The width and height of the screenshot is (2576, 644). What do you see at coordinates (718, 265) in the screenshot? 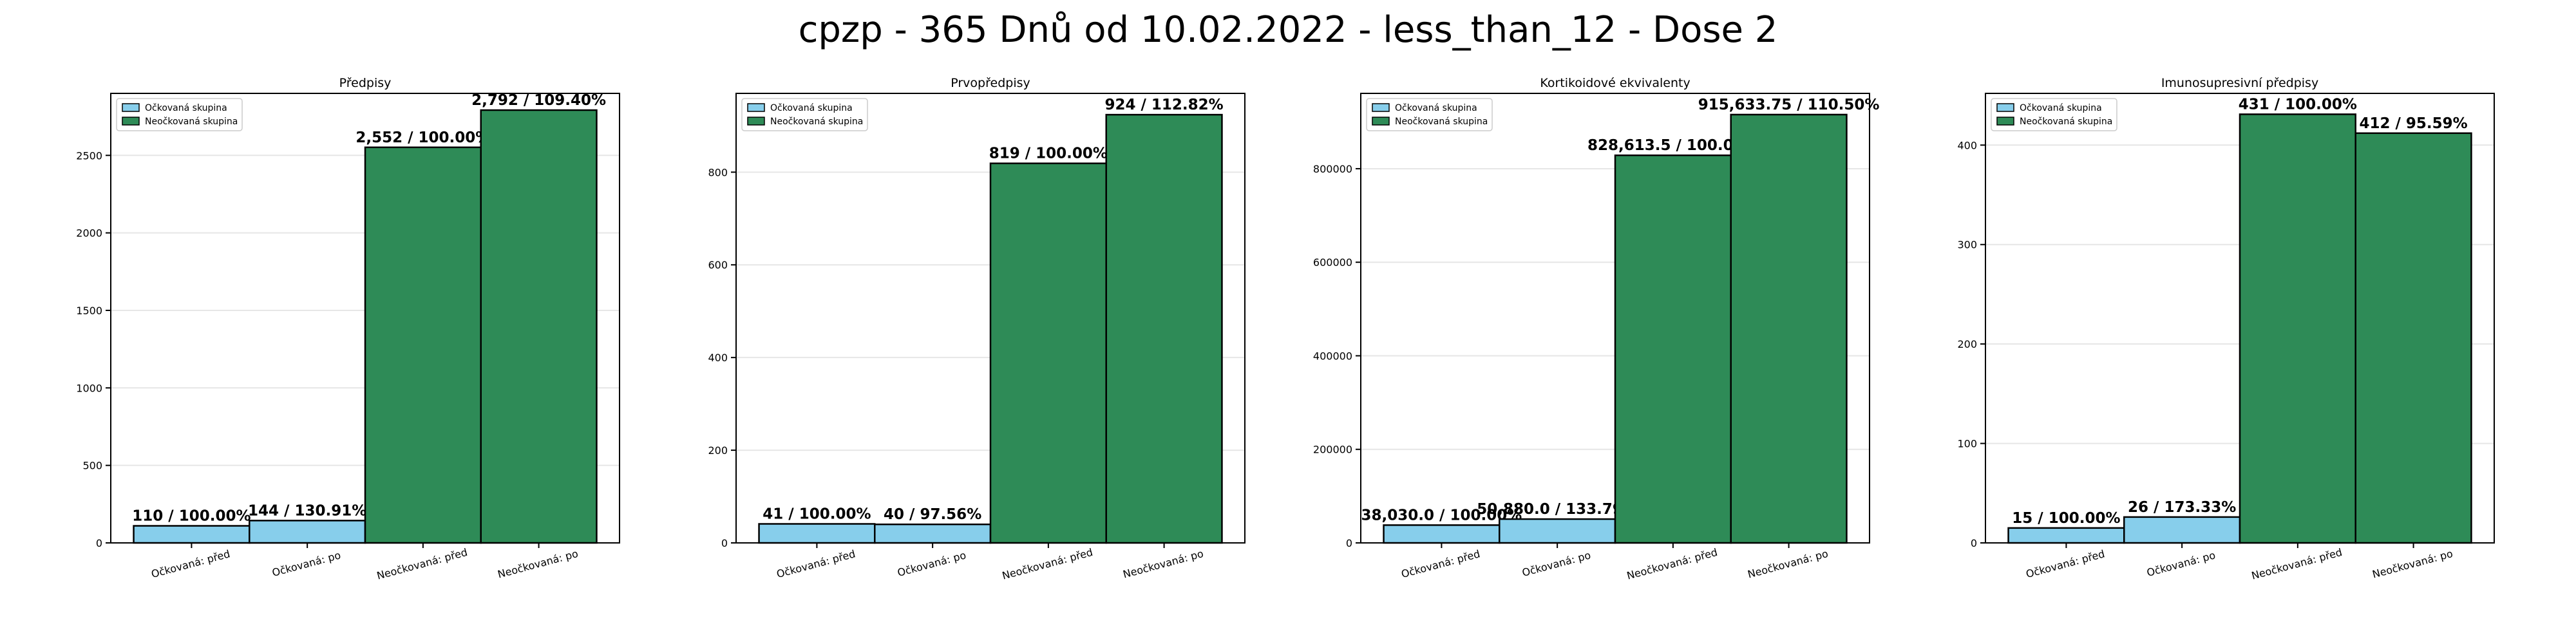
I see `y-tick-label: 600` at bounding box center [718, 265].